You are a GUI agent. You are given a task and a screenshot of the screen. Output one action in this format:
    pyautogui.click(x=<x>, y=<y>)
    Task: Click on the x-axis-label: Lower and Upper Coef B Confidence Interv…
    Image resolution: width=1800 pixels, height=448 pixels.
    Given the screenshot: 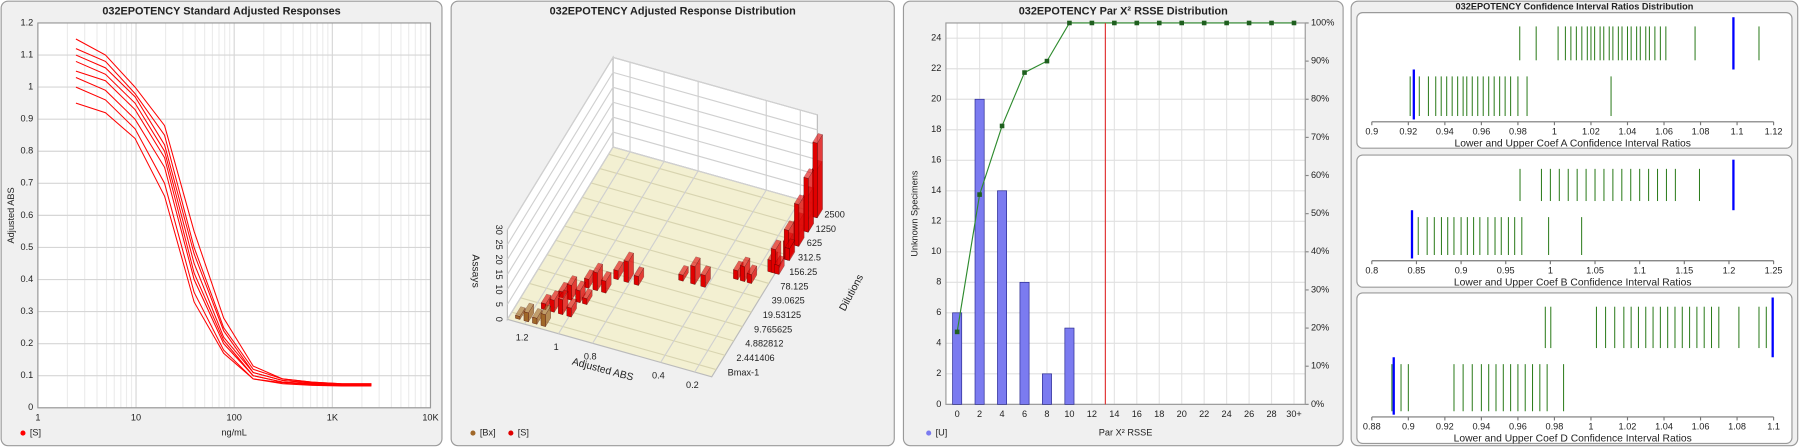 What is the action you would take?
    pyautogui.click(x=1573, y=282)
    